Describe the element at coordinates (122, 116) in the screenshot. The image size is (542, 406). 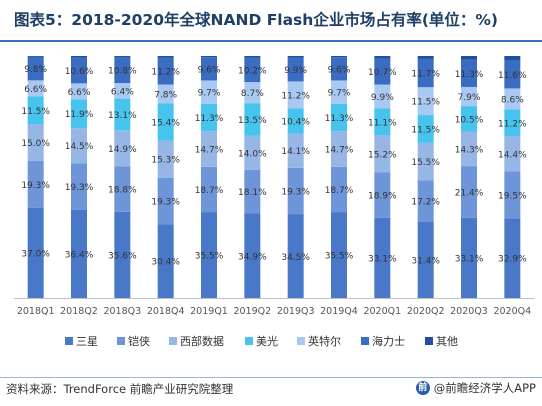
I see `data-label: 13.1%` at that location.